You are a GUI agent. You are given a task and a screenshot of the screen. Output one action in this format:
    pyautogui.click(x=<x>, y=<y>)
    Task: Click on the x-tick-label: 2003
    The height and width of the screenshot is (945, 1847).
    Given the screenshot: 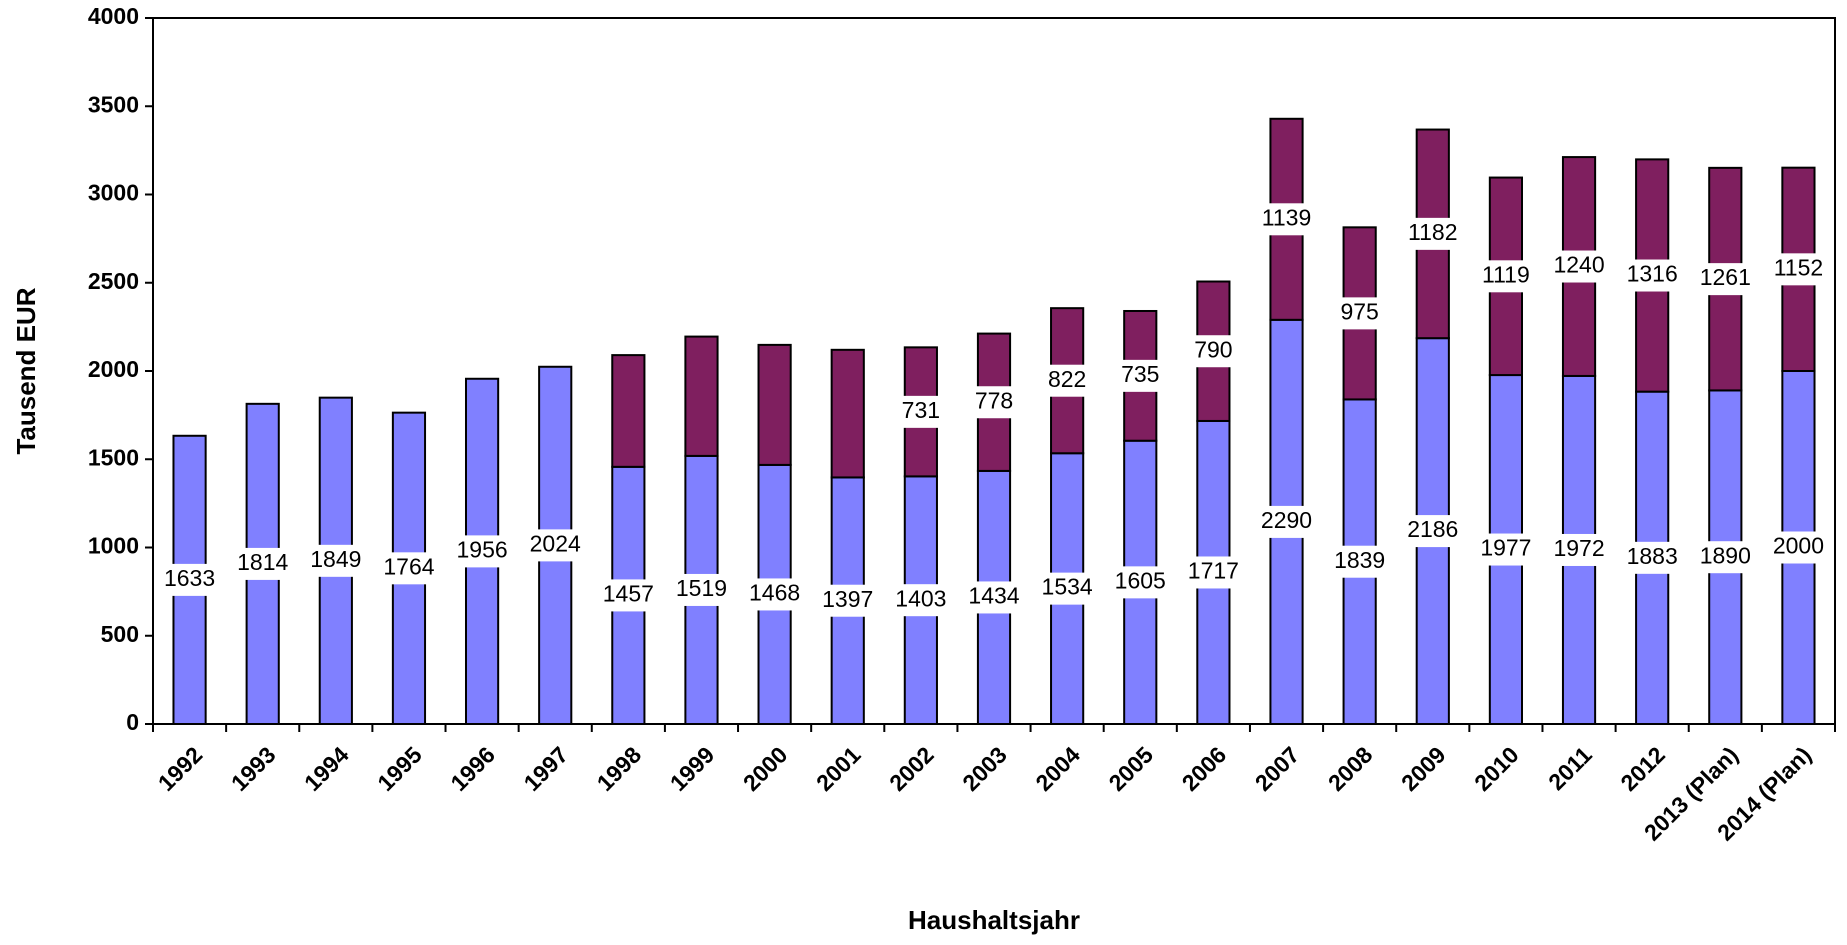 What is the action you would take?
    pyautogui.click(x=984, y=768)
    